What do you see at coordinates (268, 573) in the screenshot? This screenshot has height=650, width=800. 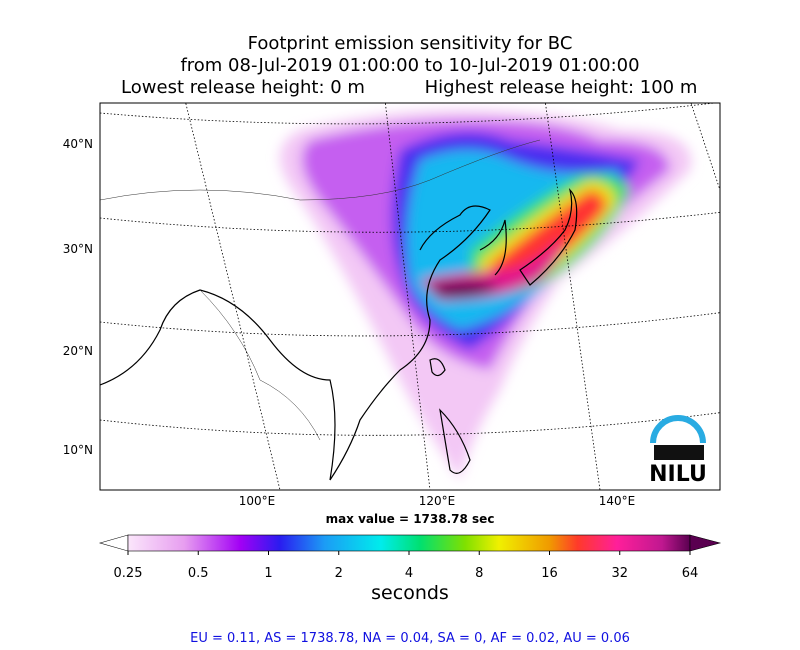 I see `colorbar-tick-label: 1` at bounding box center [268, 573].